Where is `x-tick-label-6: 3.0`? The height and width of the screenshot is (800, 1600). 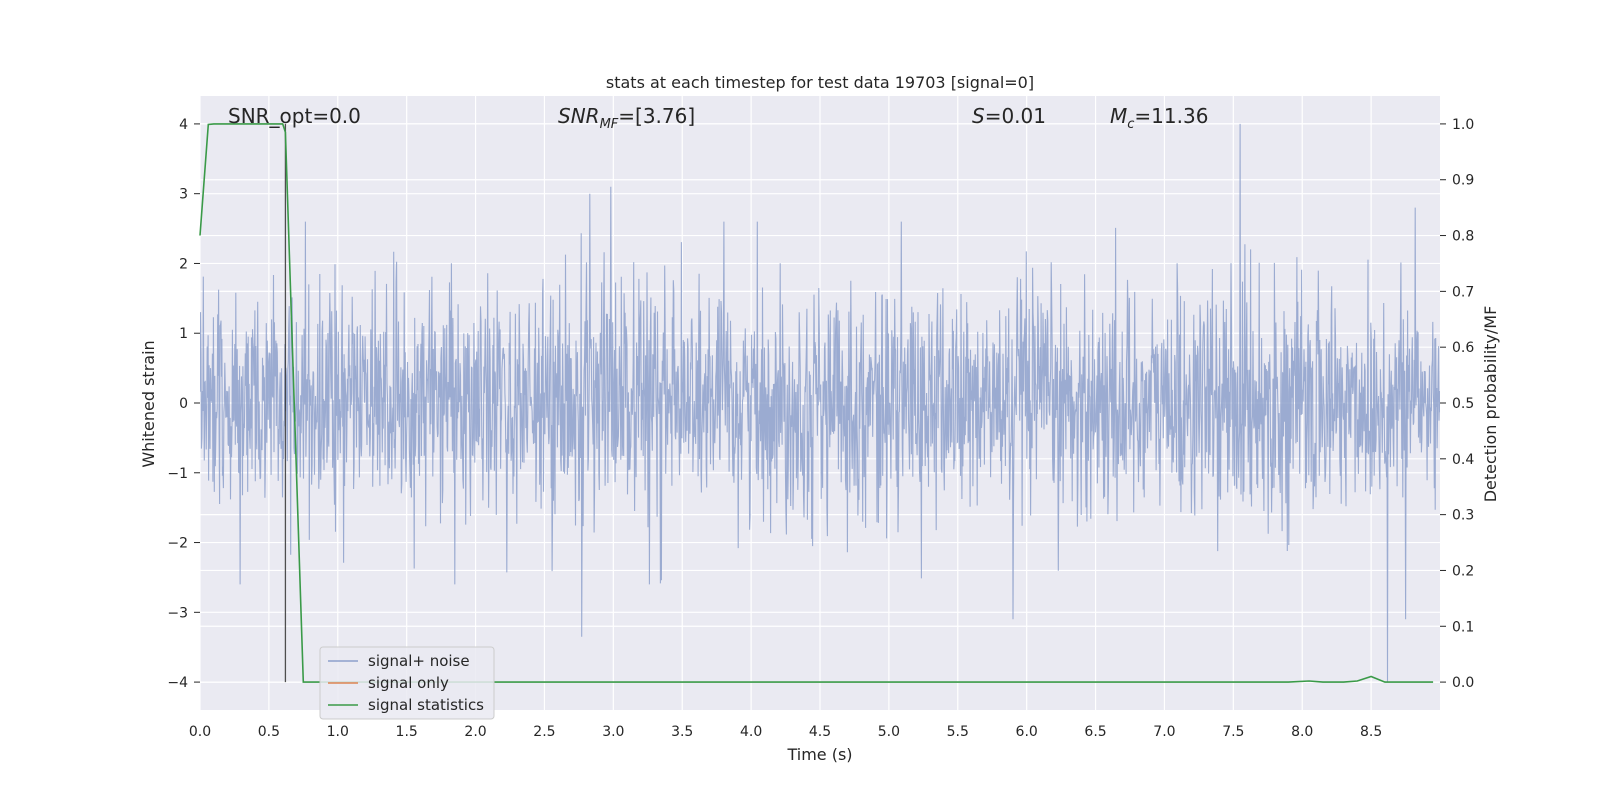 x-tick-label-6: 3.0 is located at coordinates (613, 732).